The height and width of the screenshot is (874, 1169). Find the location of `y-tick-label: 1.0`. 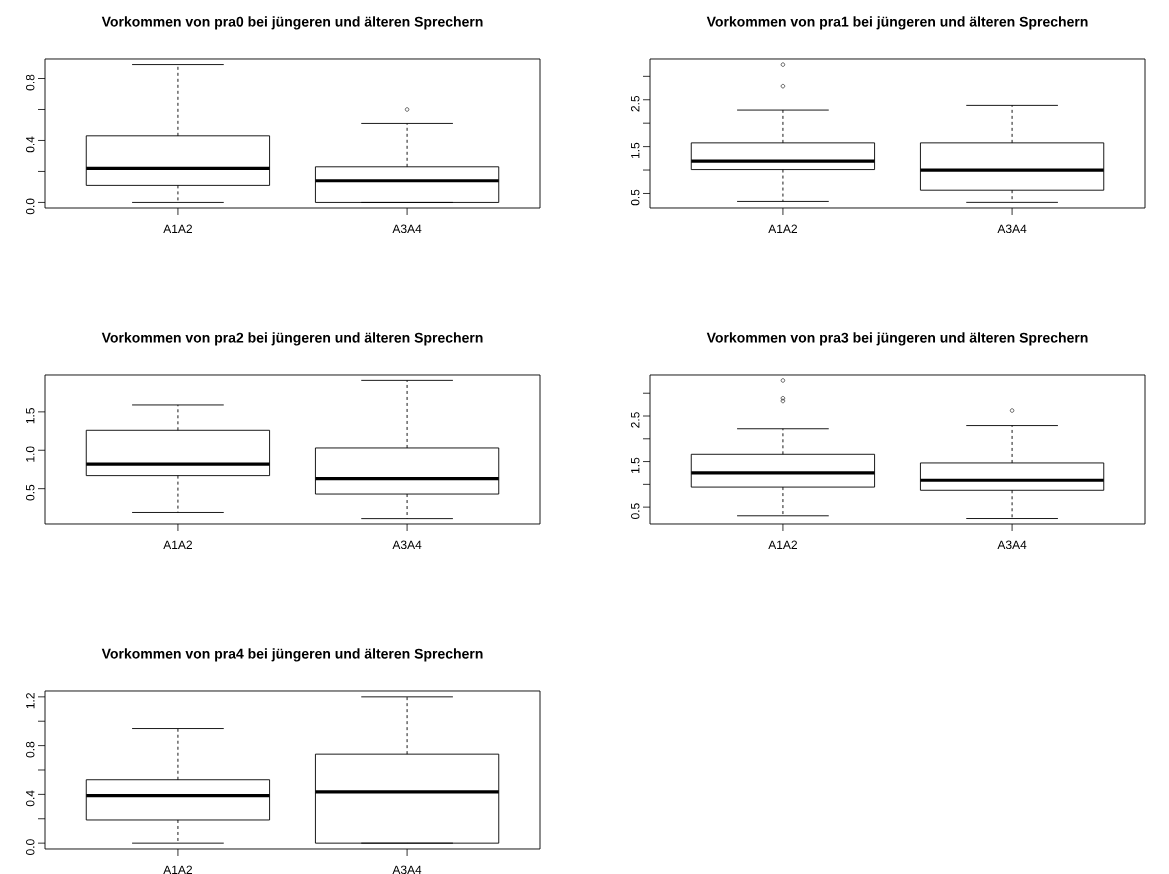

y-tick-label: 1.0 is located at coordinates (30, 454).